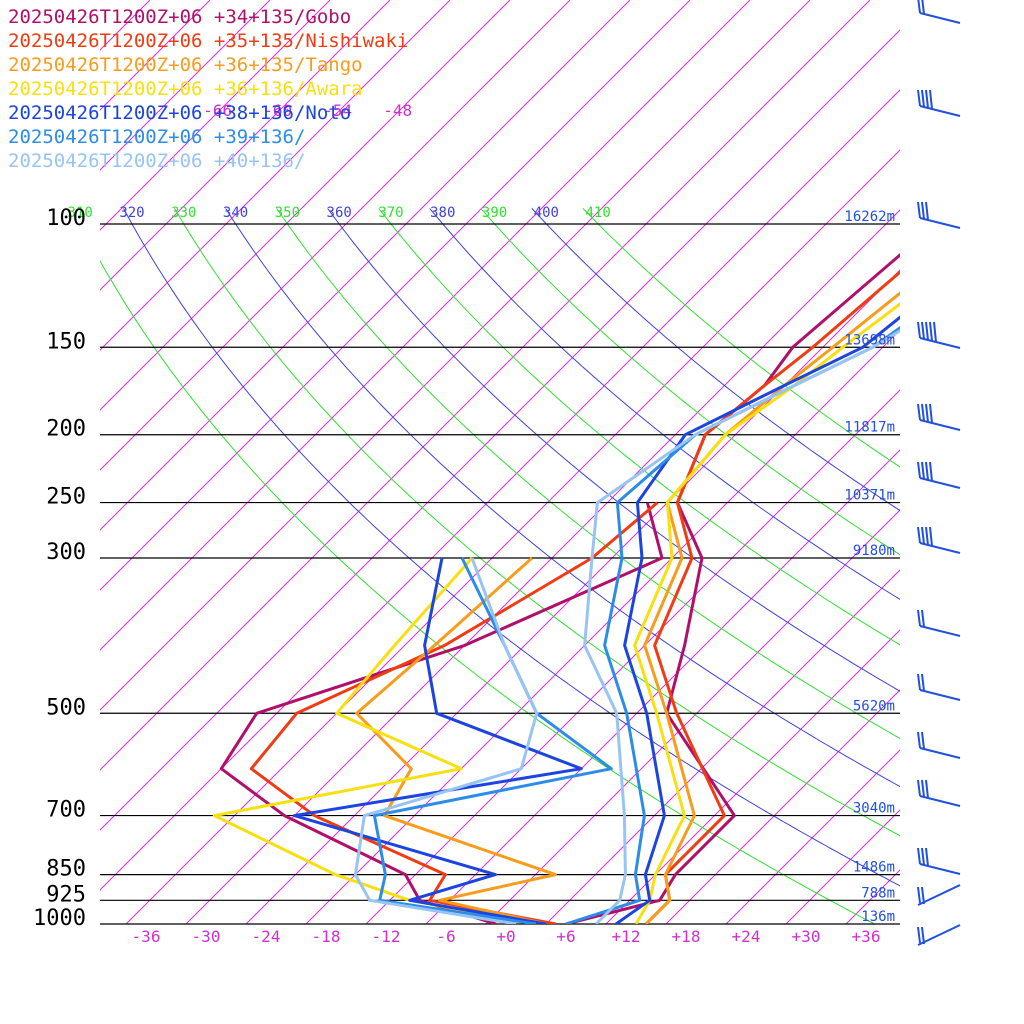 The height and width of the screenshot is (1024, 1024). I want to click on temperature-tick-label: +6, so click(565, 936).